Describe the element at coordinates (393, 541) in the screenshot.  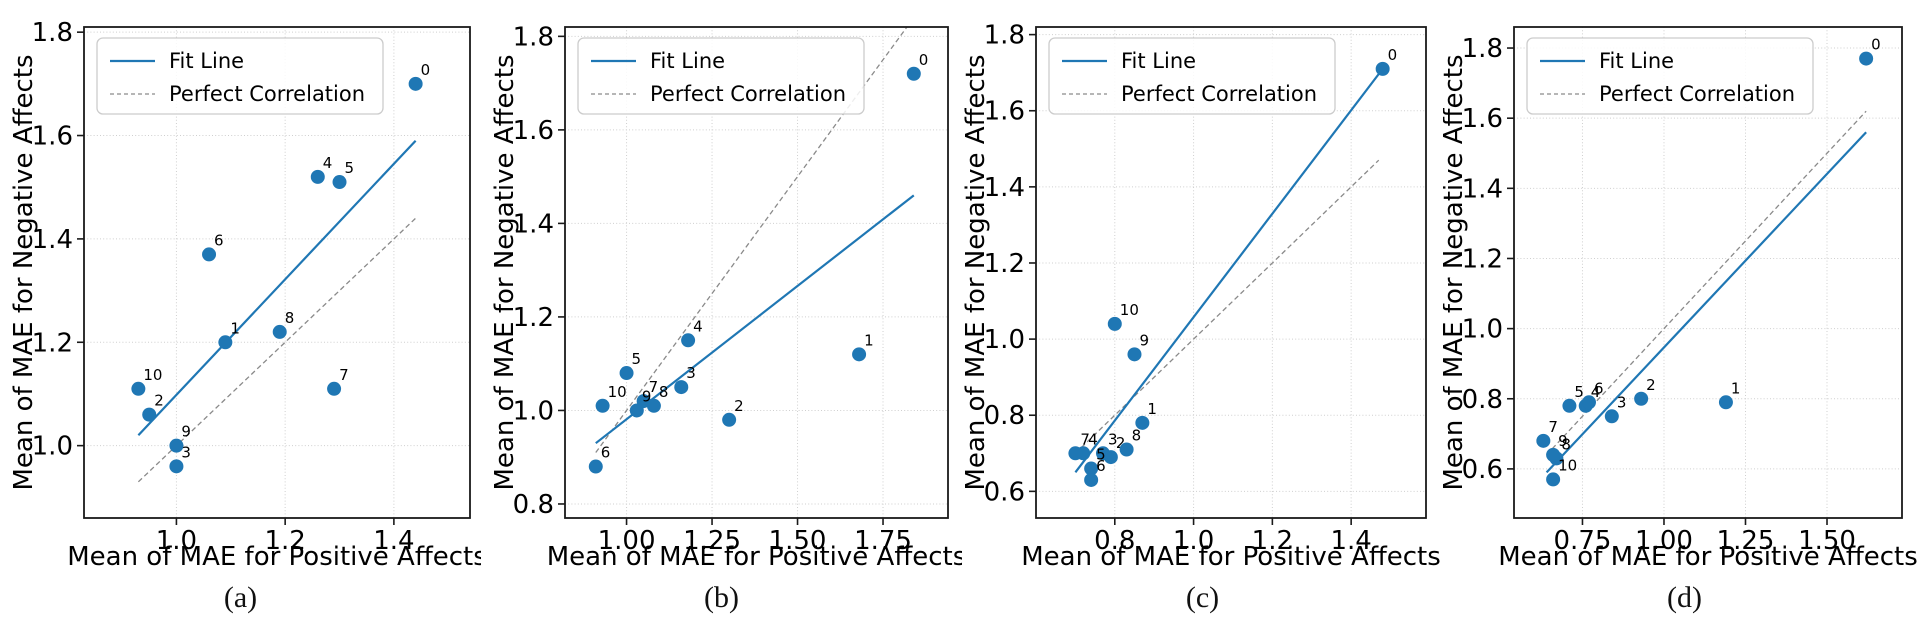
I see `x-tick-label: 1.4` at that location.